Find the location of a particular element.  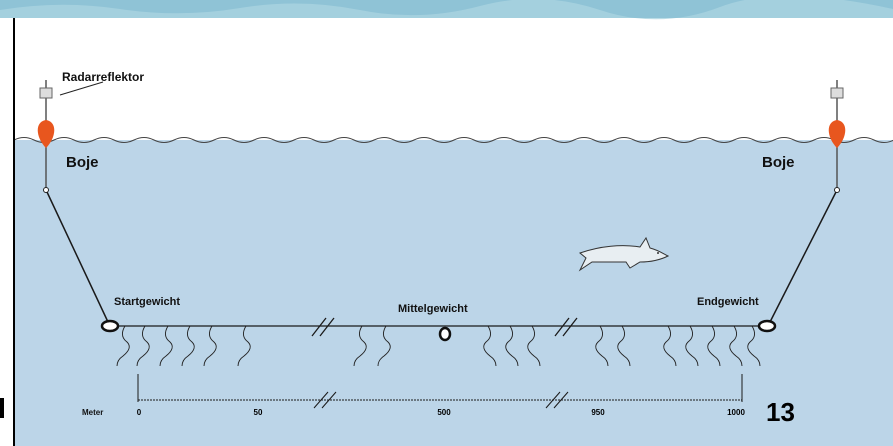

right-buoy is located at coordinates (837, 136).